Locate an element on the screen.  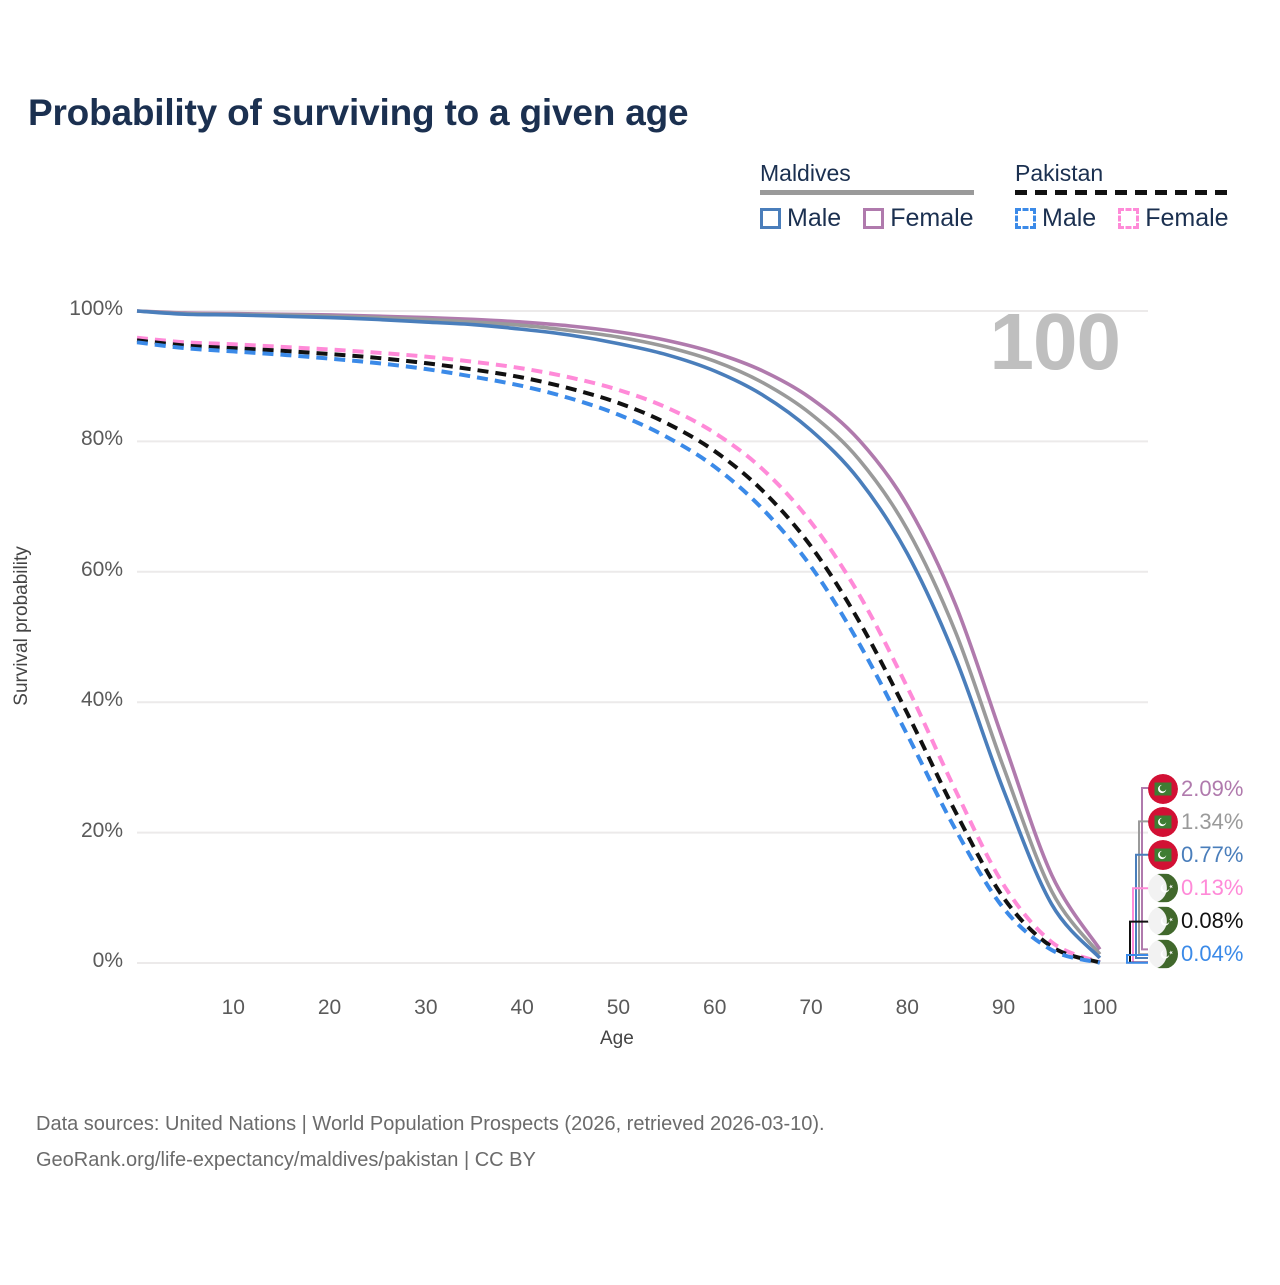
end-label-row: 0.04% is located at coordinates (1214, 953).